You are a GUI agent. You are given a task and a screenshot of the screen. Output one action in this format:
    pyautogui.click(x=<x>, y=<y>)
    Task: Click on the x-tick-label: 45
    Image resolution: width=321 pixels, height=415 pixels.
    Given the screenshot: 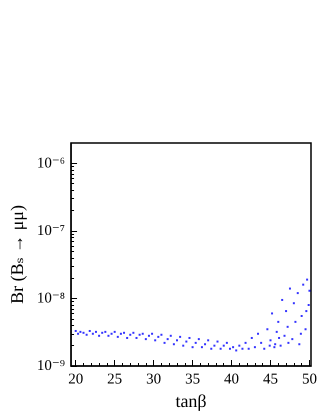 What is the action you would take?
    pyautogui.click(x=270, y=380)
    